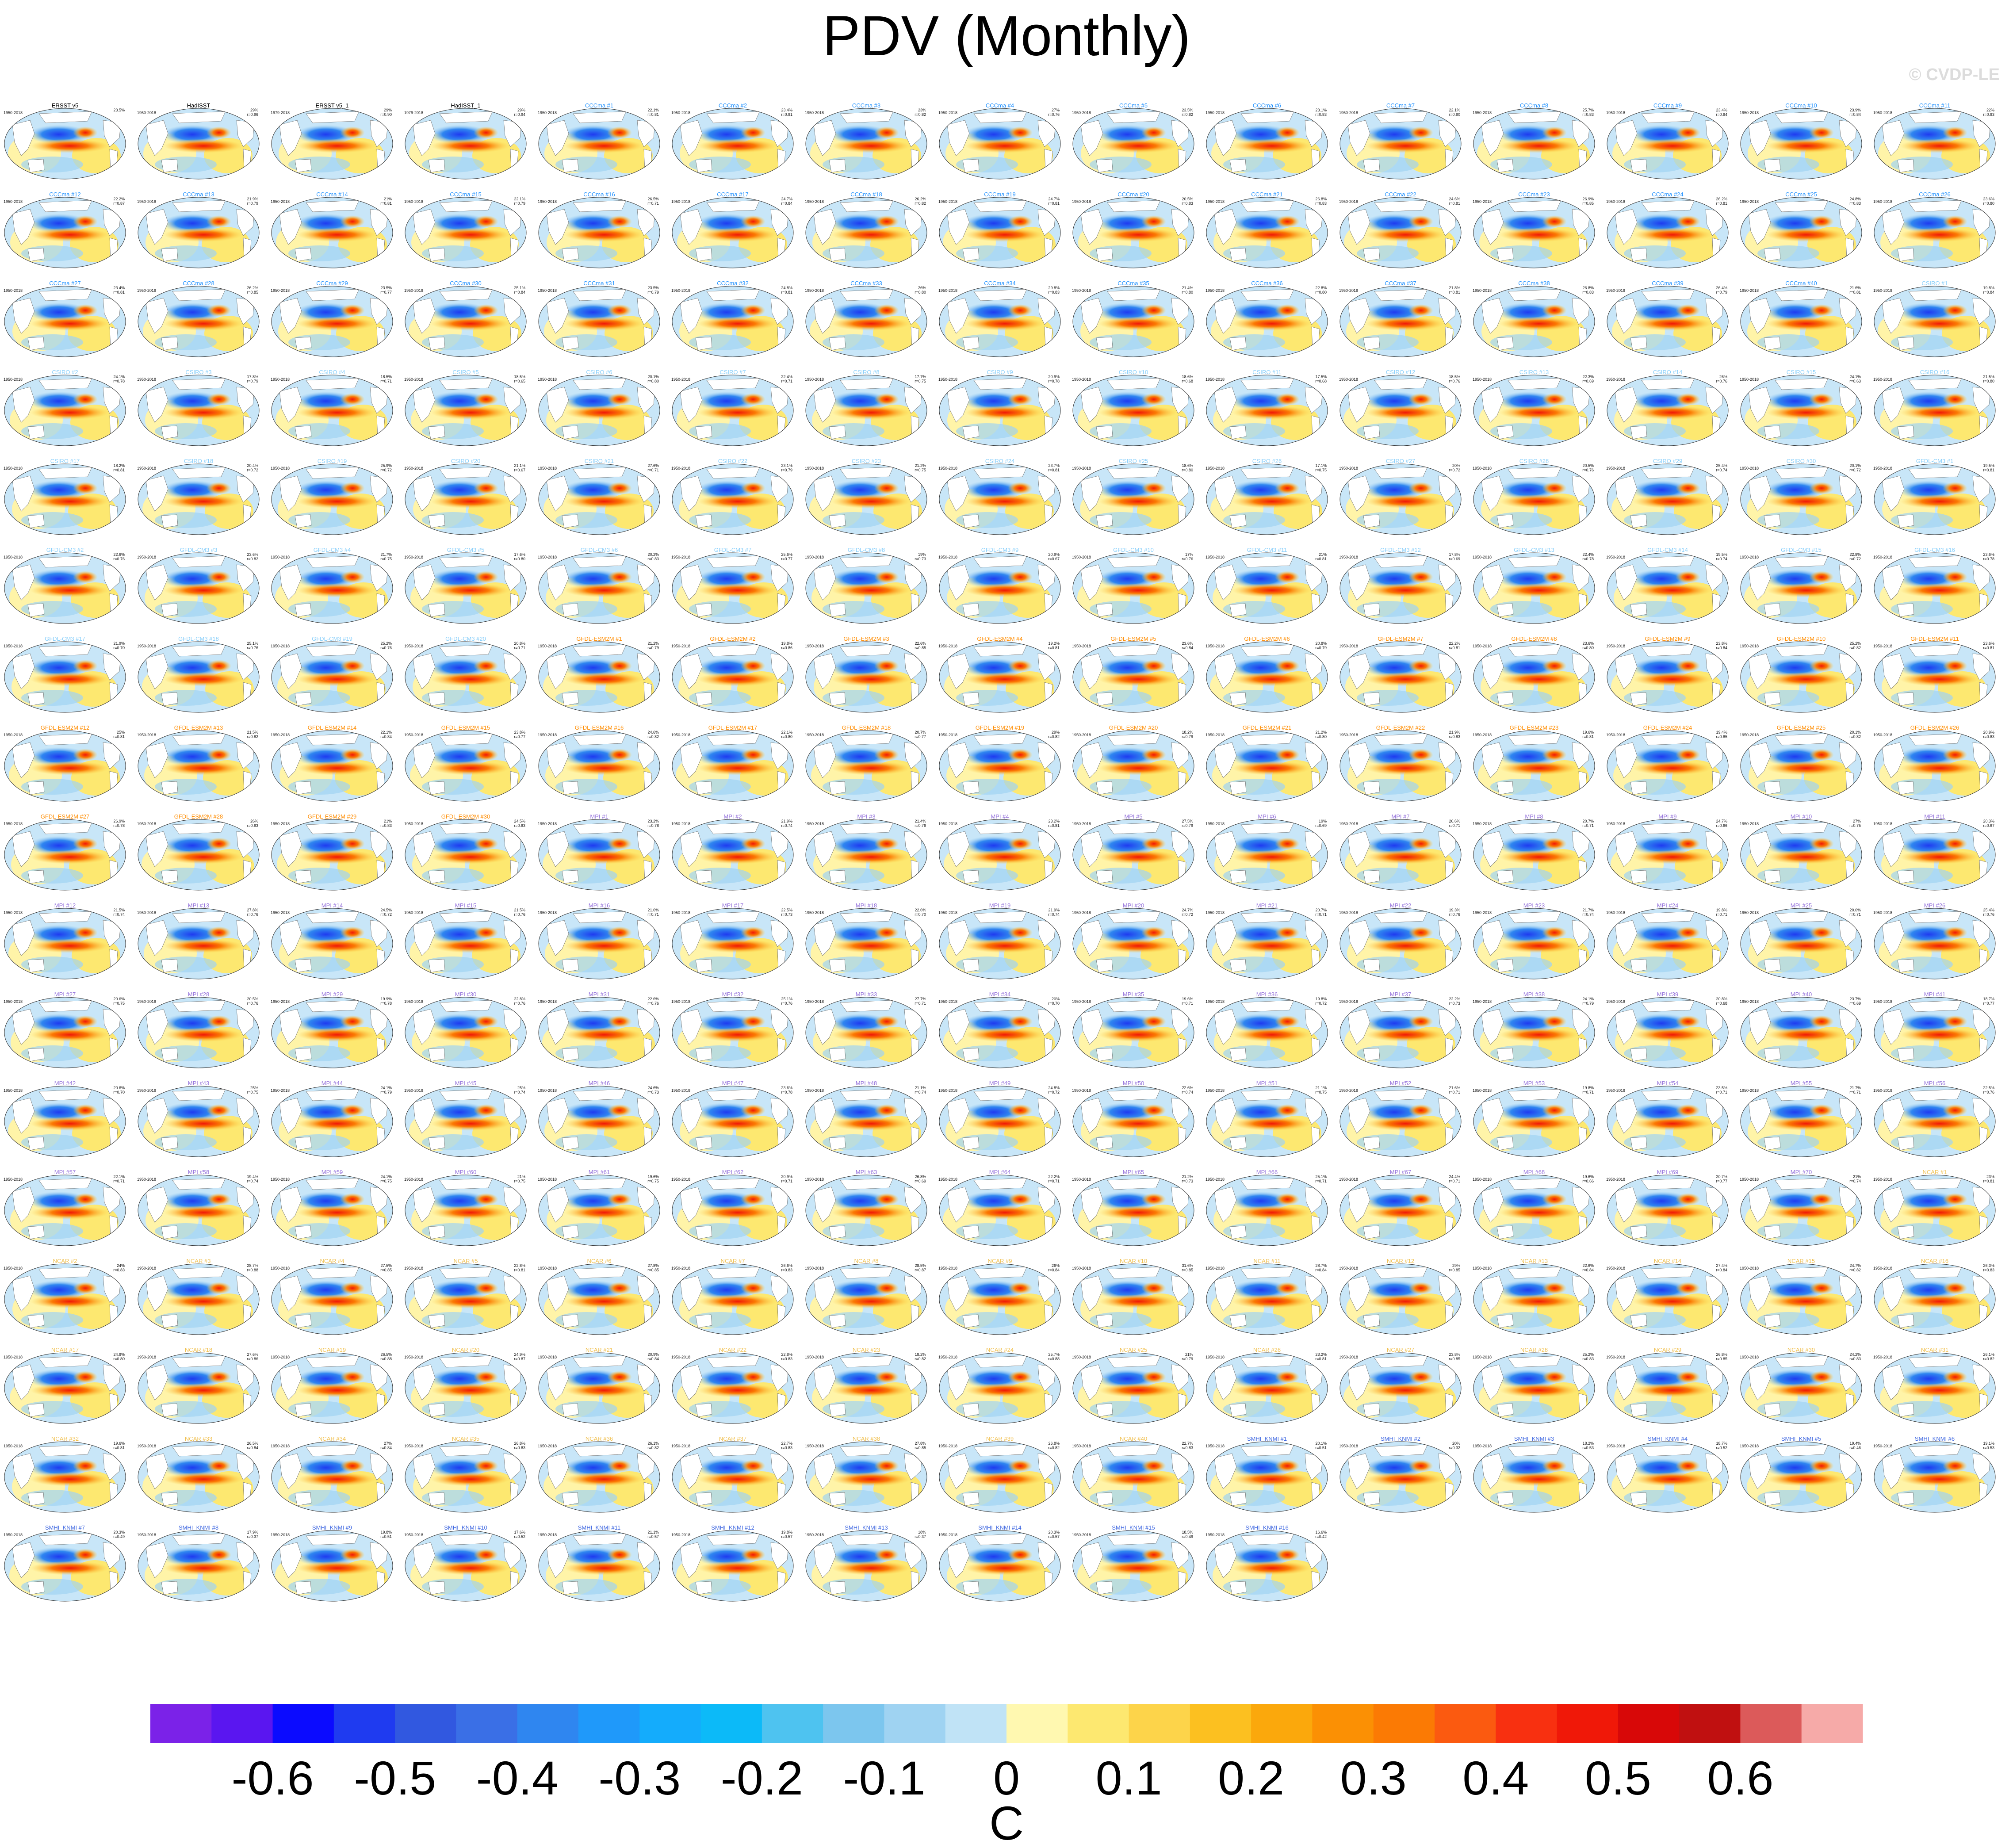 The image size is (2013, 1848). I want to click on panel-percent: 19.8%, so click(1988, 288).